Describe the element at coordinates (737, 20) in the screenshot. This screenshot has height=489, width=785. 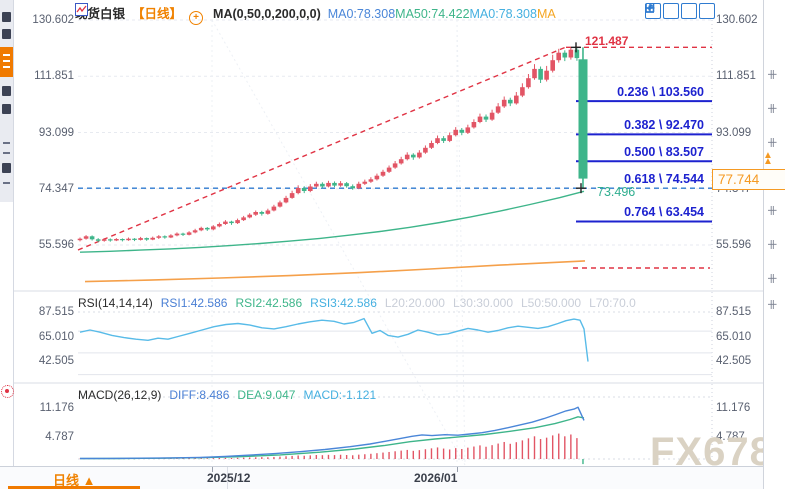
I see `price-axis-tick-right: 130.602` at that location.